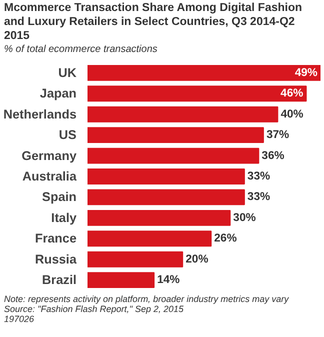  Describe the element at coordinates (292, 114) in the screenshot. I see `data-label: 40%` at that location.